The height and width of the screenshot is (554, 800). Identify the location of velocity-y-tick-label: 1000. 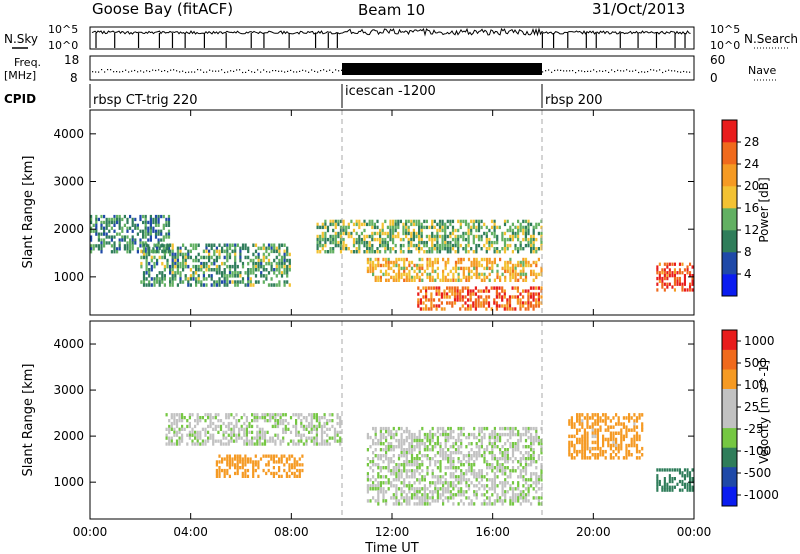
(68, 482).